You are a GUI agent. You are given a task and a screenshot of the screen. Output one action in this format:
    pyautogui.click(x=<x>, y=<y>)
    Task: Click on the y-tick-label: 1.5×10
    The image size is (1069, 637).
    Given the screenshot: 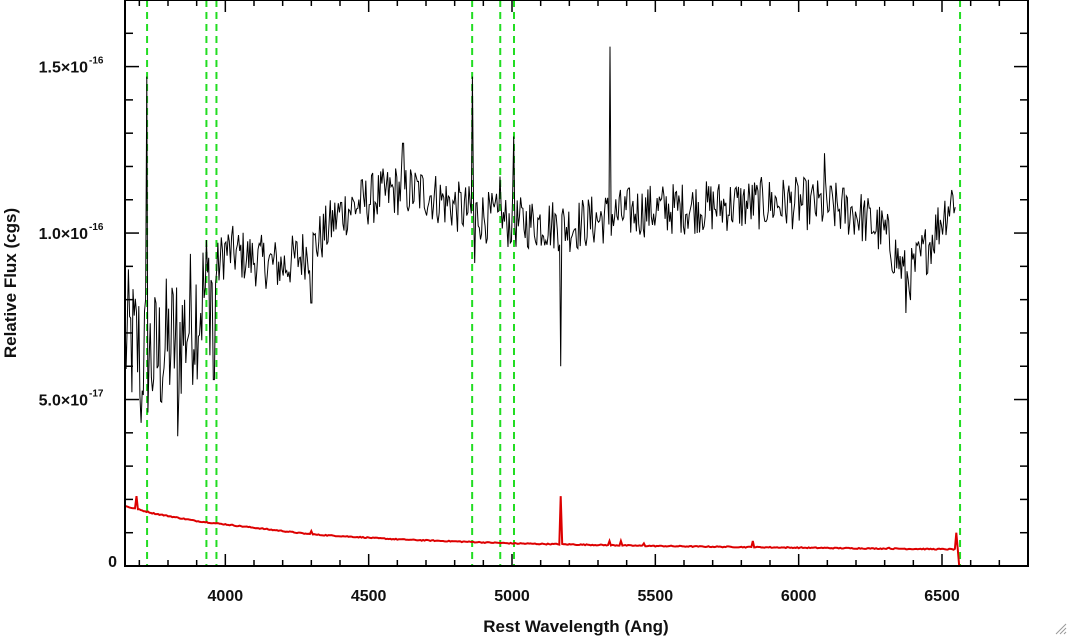 What is the action you would take?
    pyautogui.click(x=63, y=68)
    